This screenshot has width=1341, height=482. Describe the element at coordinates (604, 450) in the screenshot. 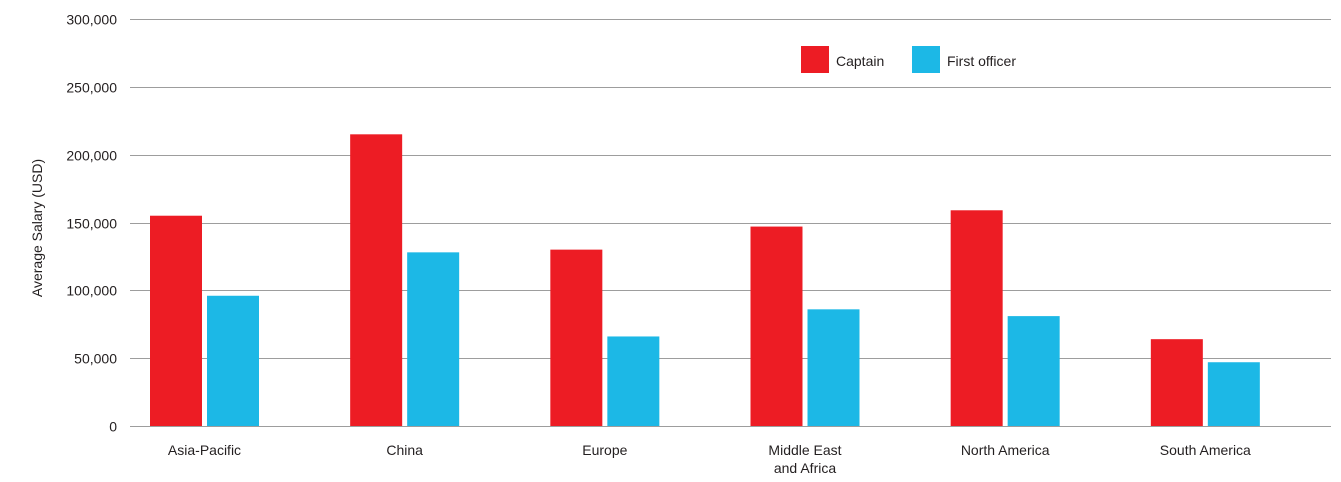

I see `x-category-label: Europe` at that location.